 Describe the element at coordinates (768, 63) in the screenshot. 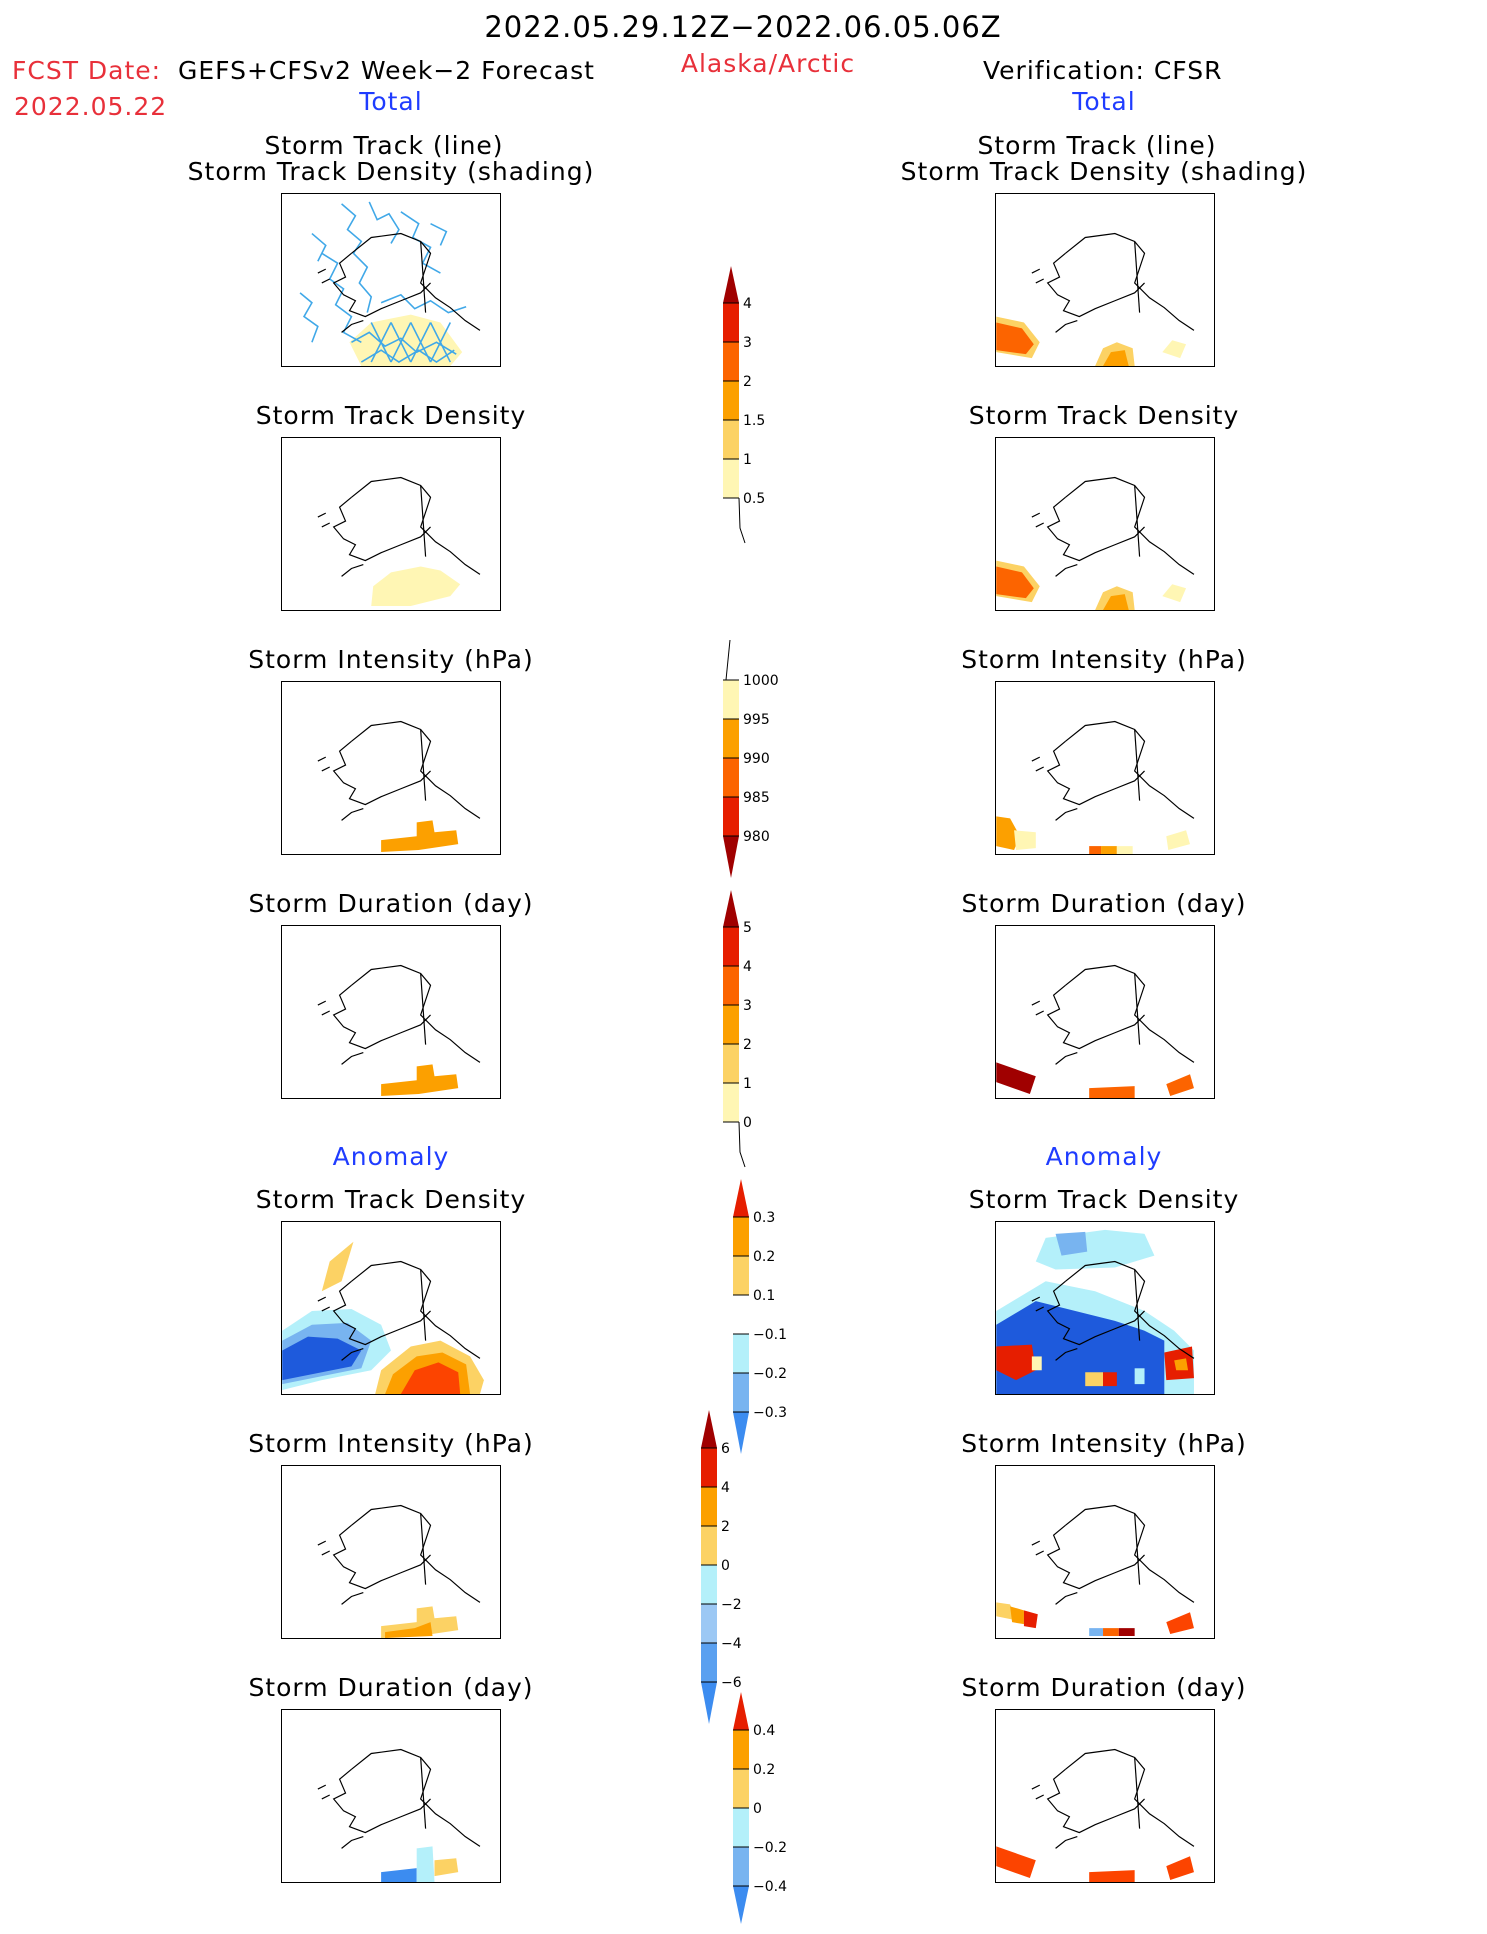

I see `region-title: Alaska/Arctic` at that location.